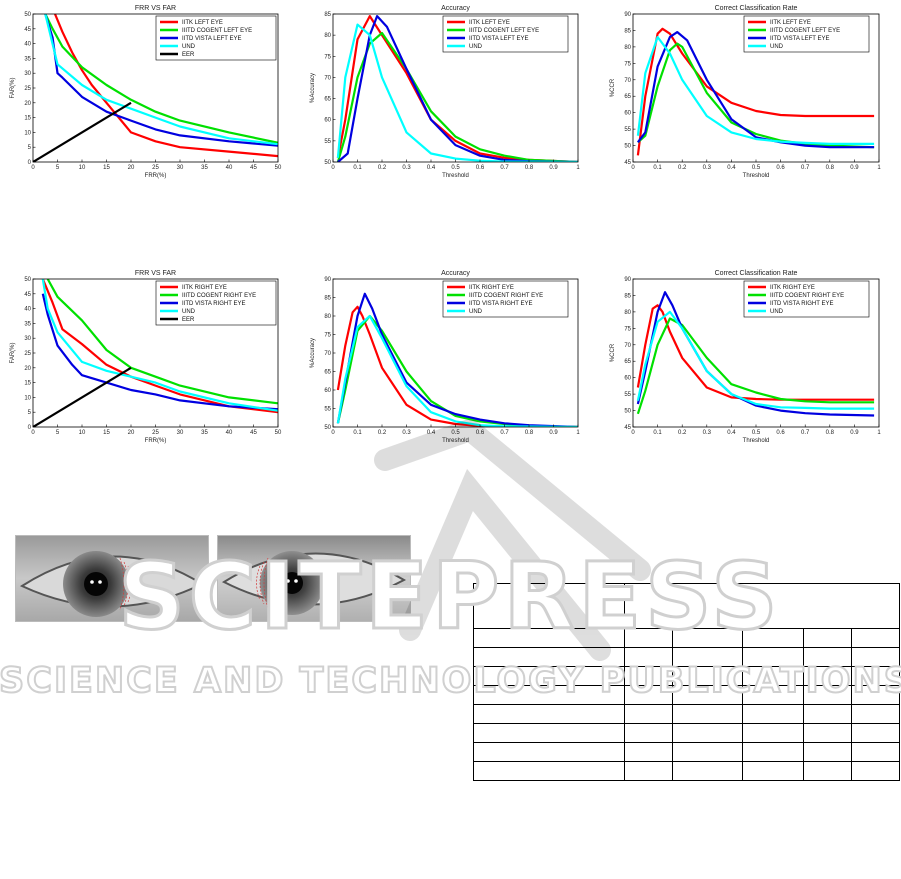 Image resolution: width=901 pixels, height=879 pixels. What do you see at coordinates (780, 168) in the screenshot?
I see `x-tick-label: 0.6` at bounding box center [780, 168].